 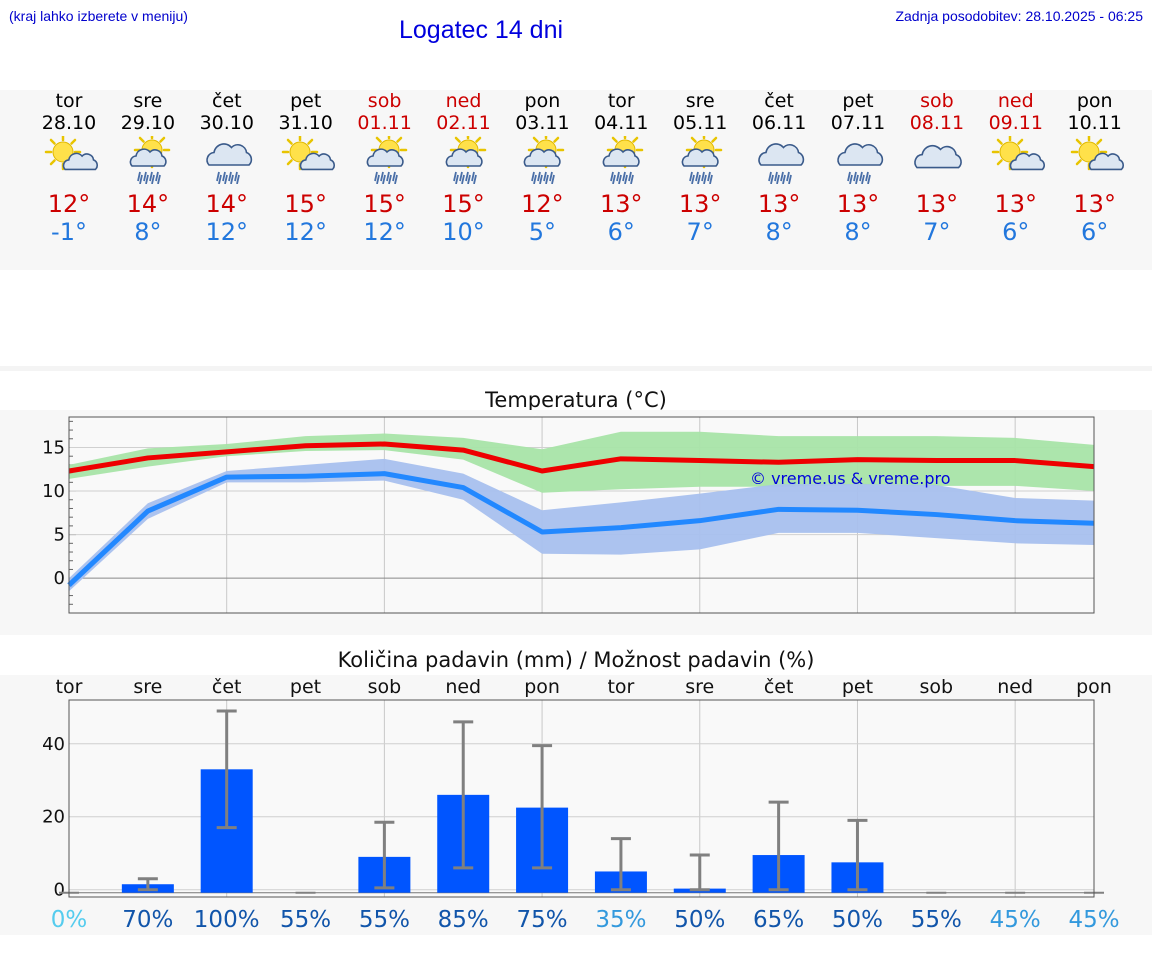 What do you see at coordinates (542, 123) in the screenshot?
I see `day-date: 03.11` at bounding box center [542, 123].